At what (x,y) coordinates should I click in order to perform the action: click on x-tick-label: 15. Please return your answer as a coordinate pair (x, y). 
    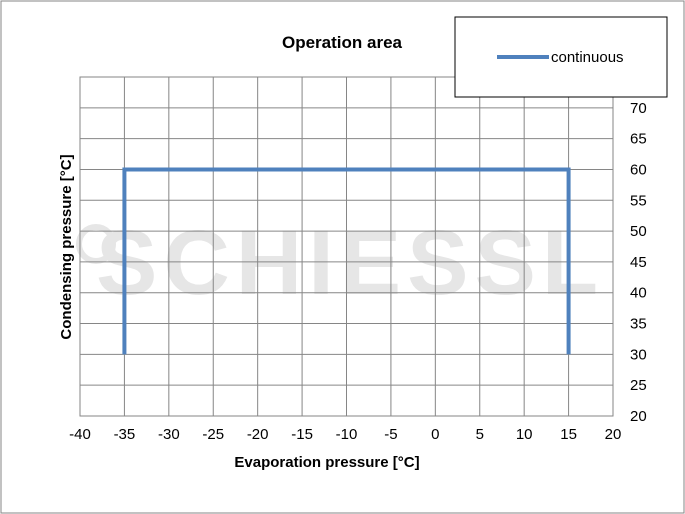
    Looking at the image, I should click on (568, 434).